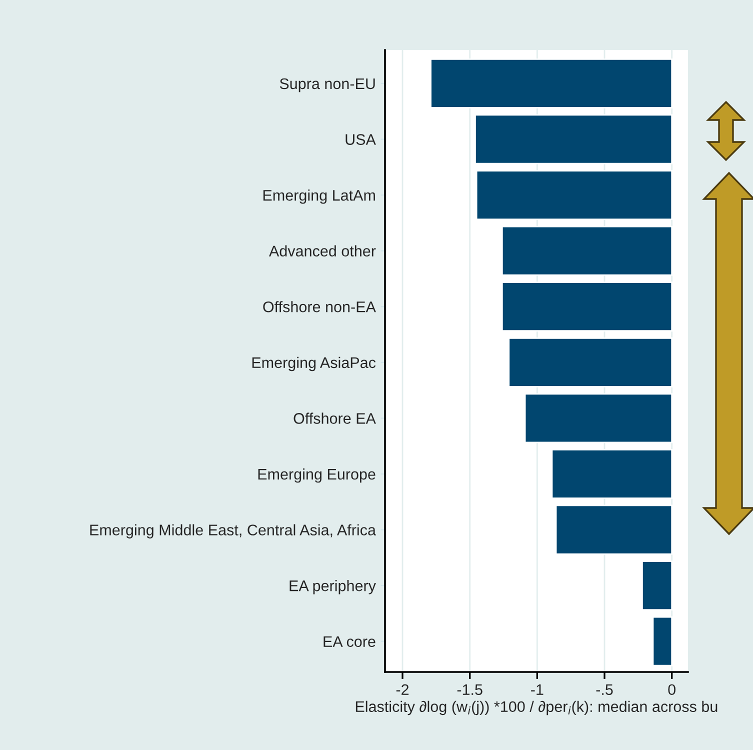  What do you see at coordinates (314, 364) in the screenshot?
I see `y-tick-label: Emerging AsiaPac` at bounding box center [314, 364].